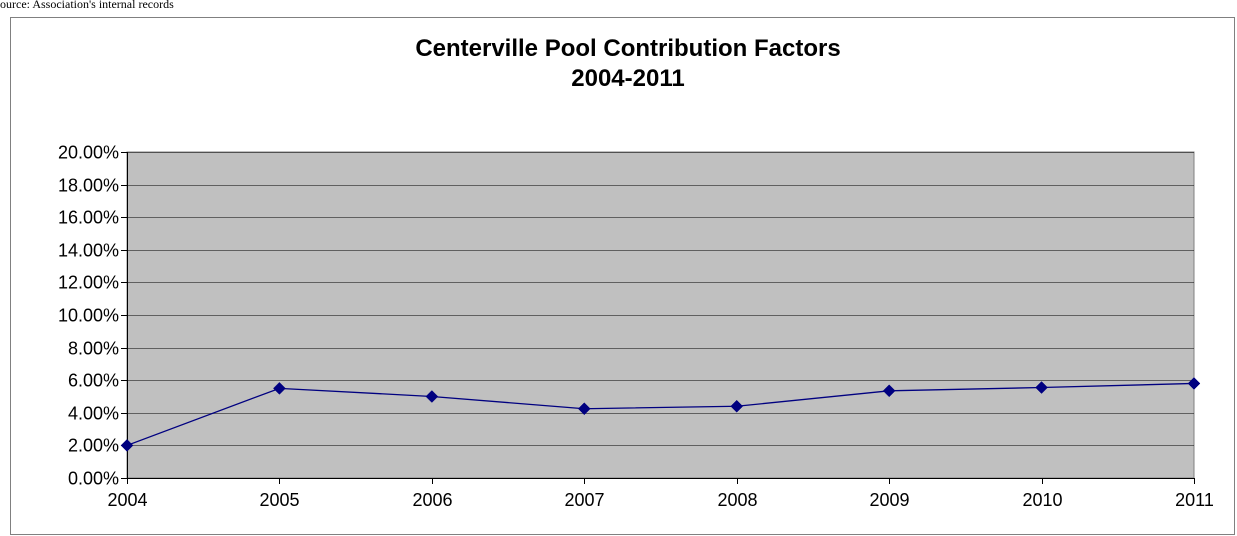  What do you see at coordinates (93, 381) in the screenshot?
I see `y-tick-label: 6.00%` at bounding box center [93, 381].